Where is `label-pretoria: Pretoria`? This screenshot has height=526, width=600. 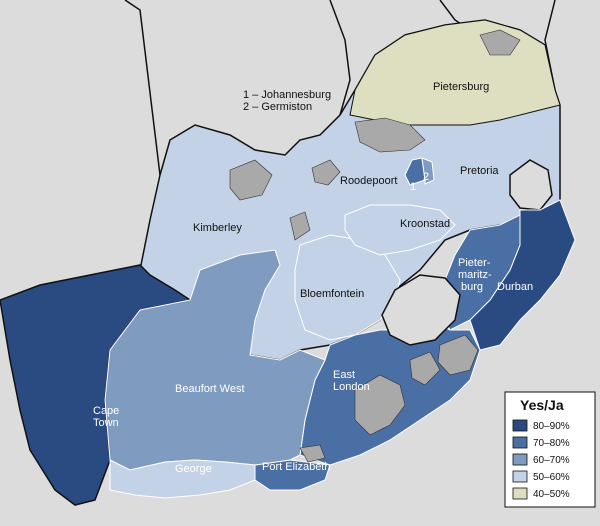 label-pretoria: Pretoria is located at coordinates (479, 171).